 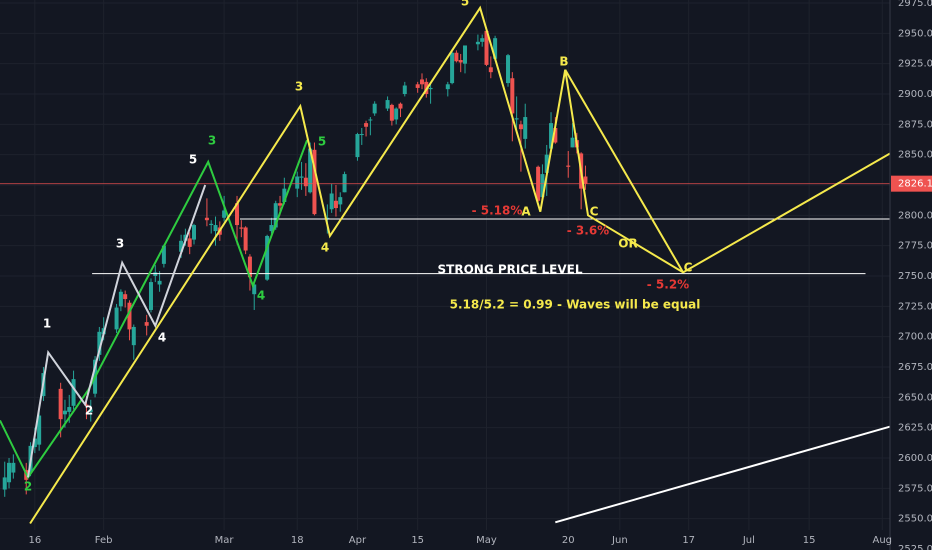 I want to click on time-axis, so click(x=466, y=540).